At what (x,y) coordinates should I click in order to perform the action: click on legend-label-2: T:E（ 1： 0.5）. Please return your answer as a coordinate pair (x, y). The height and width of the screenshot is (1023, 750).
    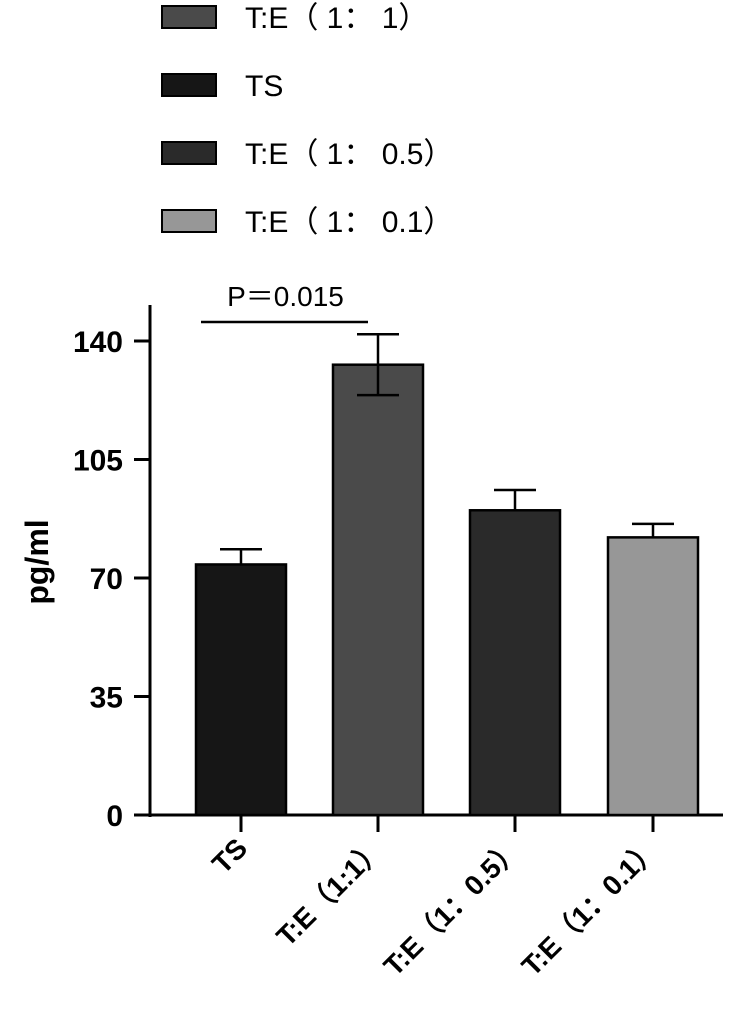
    Looking at the image, I should click on (349, 154).